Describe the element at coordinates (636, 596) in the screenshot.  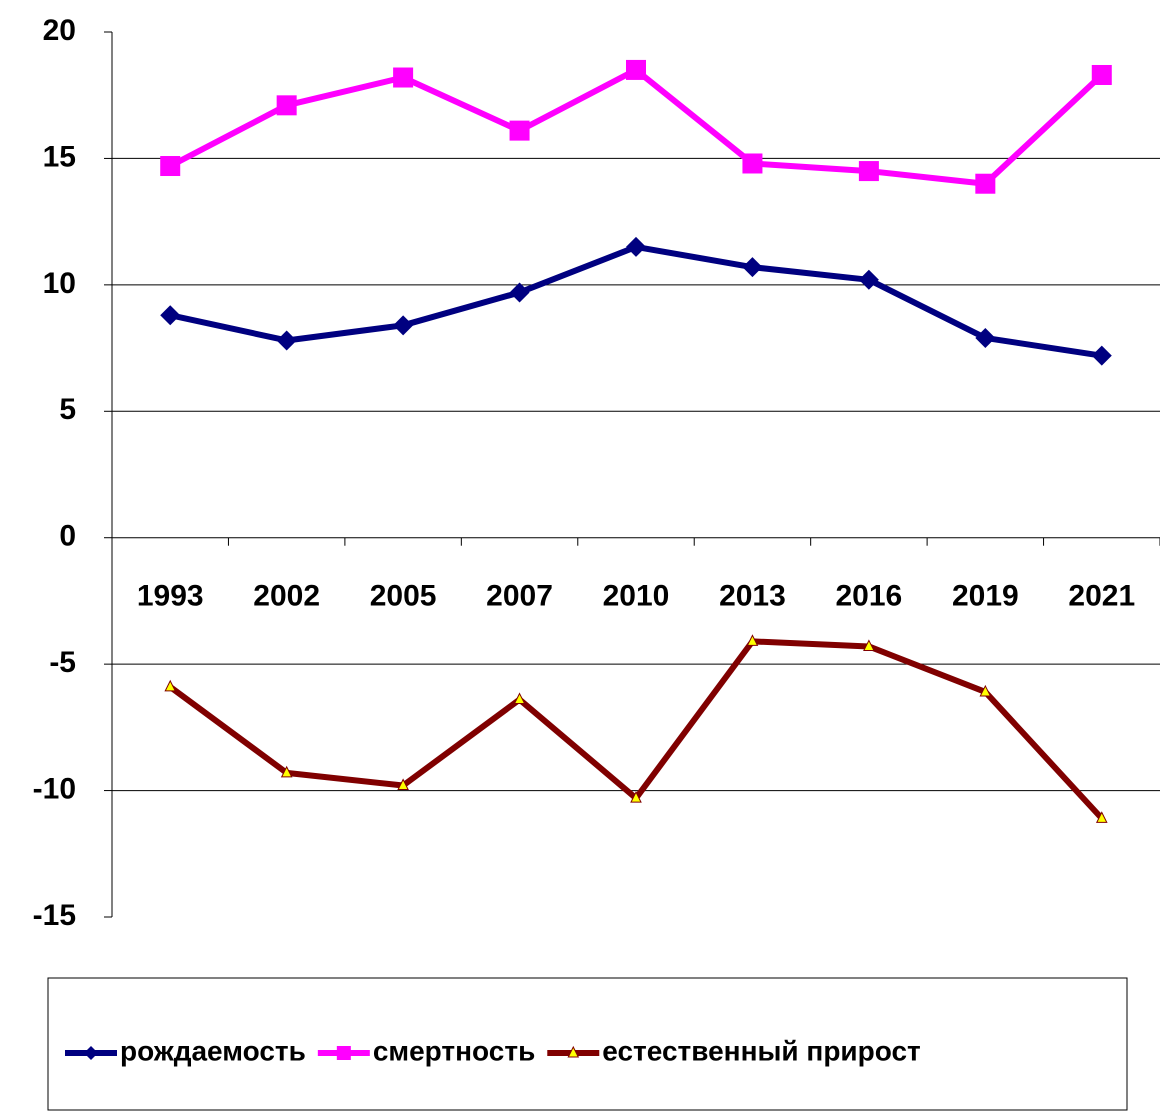
I see `x-tick-label: 2010` at that location.